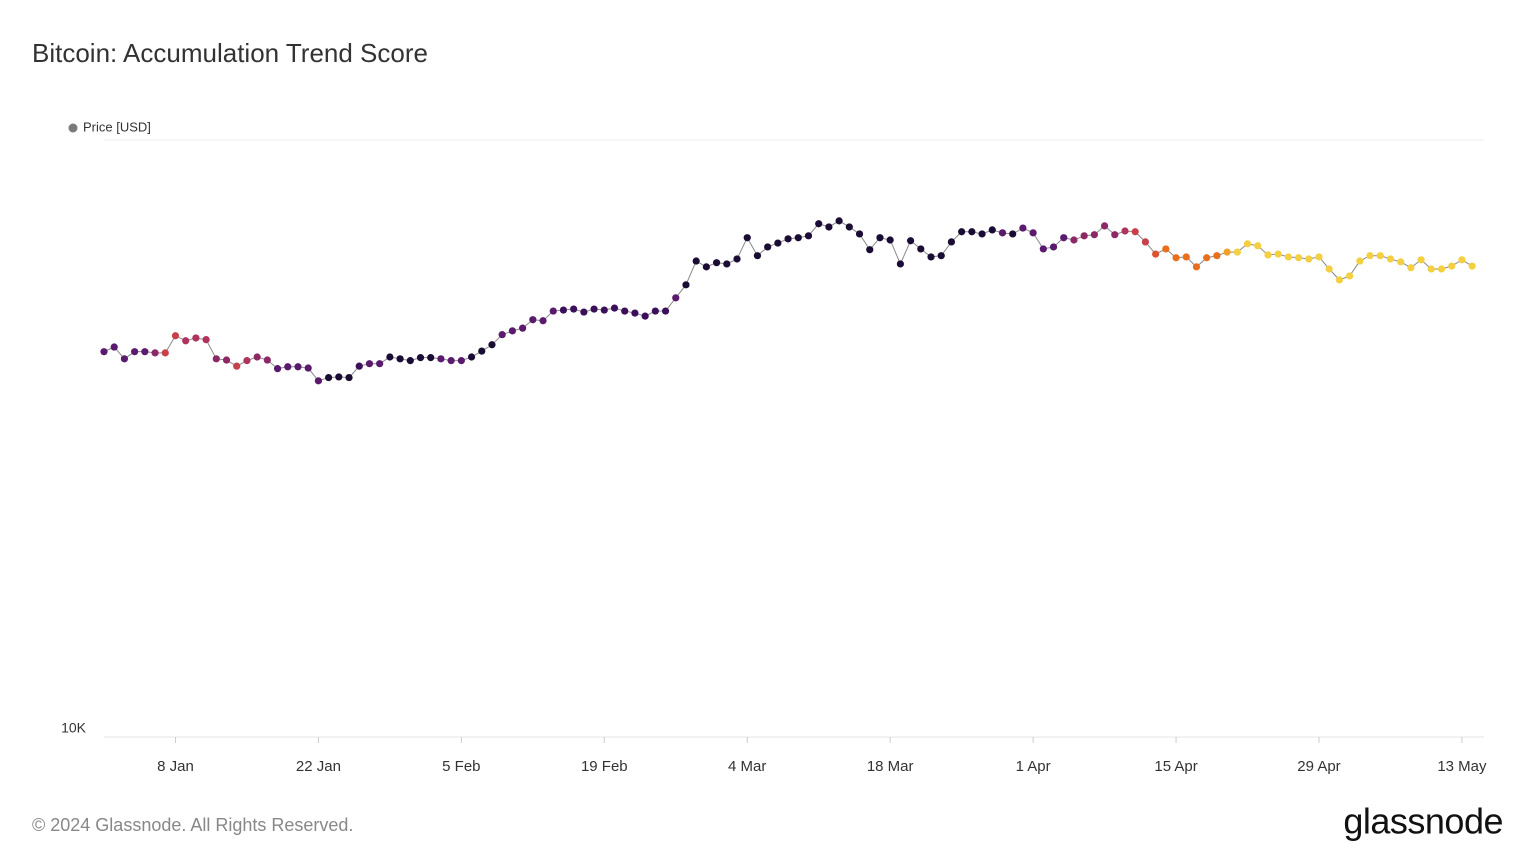  I want to click on footer: © 2024 Glassnode. All Rights Reserved., so click(192, 825).